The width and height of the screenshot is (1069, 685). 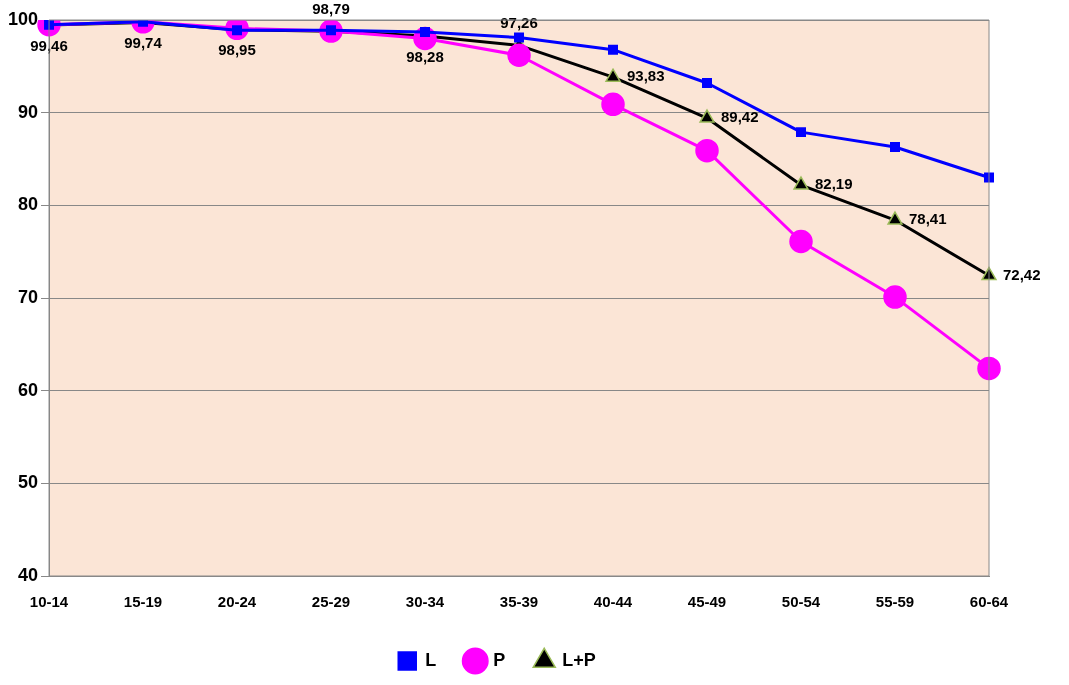 What do you see at coordinates (707, 602) in the screenshot?
I see `x-tick-label: 45-49` at bounding box center [707, 602].